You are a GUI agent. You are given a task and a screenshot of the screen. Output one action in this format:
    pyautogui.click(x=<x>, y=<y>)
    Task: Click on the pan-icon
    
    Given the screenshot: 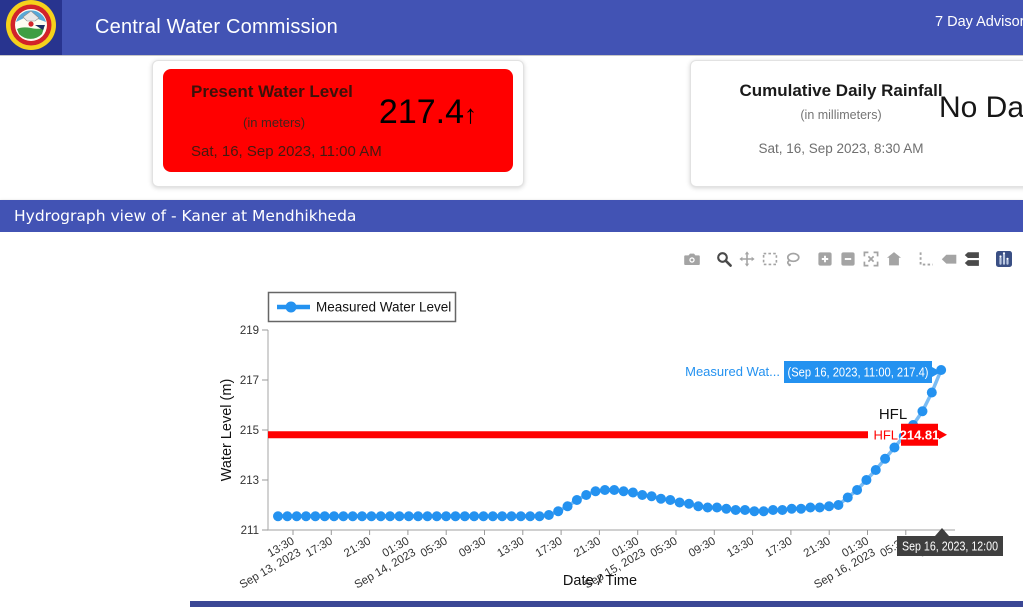 What is the action you would take?
    pyautogui.click(x=746, y=259)
    